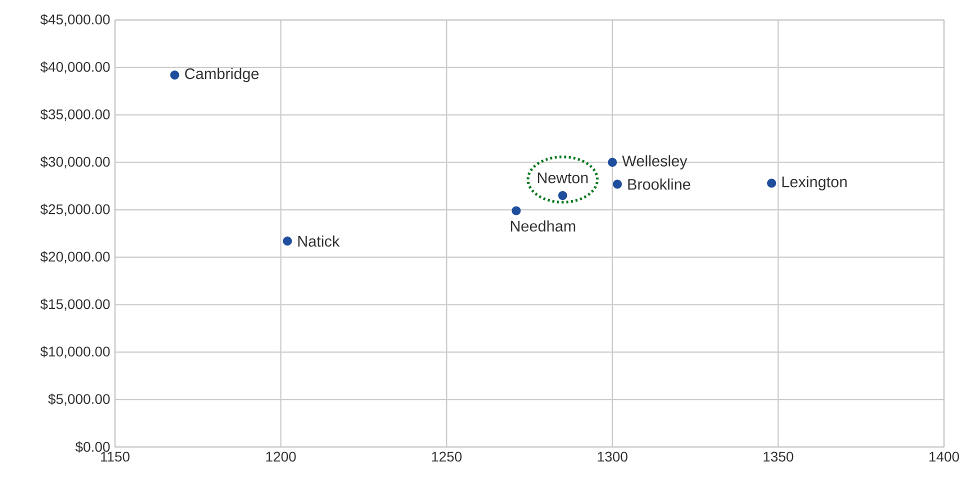 The image size is (964, 482). Describe the element at coordinates (79, 399) in the screenshot. I see `y-tick-label: $5,000.00` at that location.